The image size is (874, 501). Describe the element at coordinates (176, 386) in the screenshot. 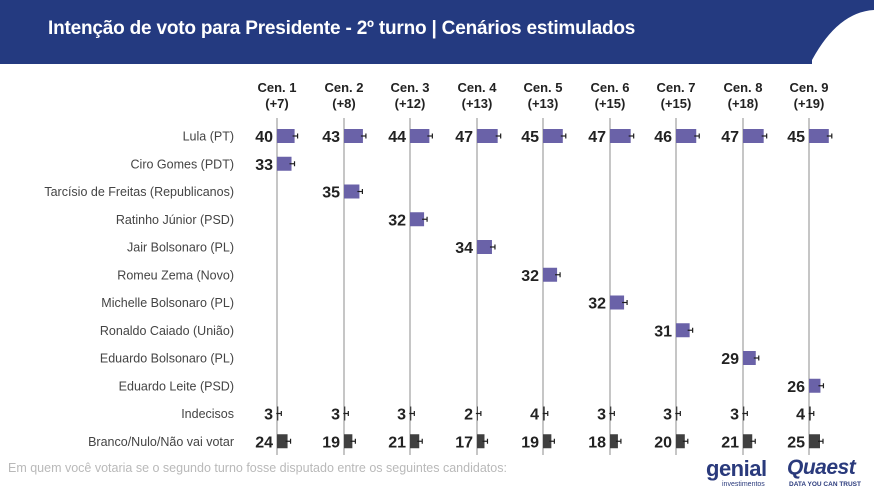

I see `row-label: Eduardo Leite (PSD)` at that location.